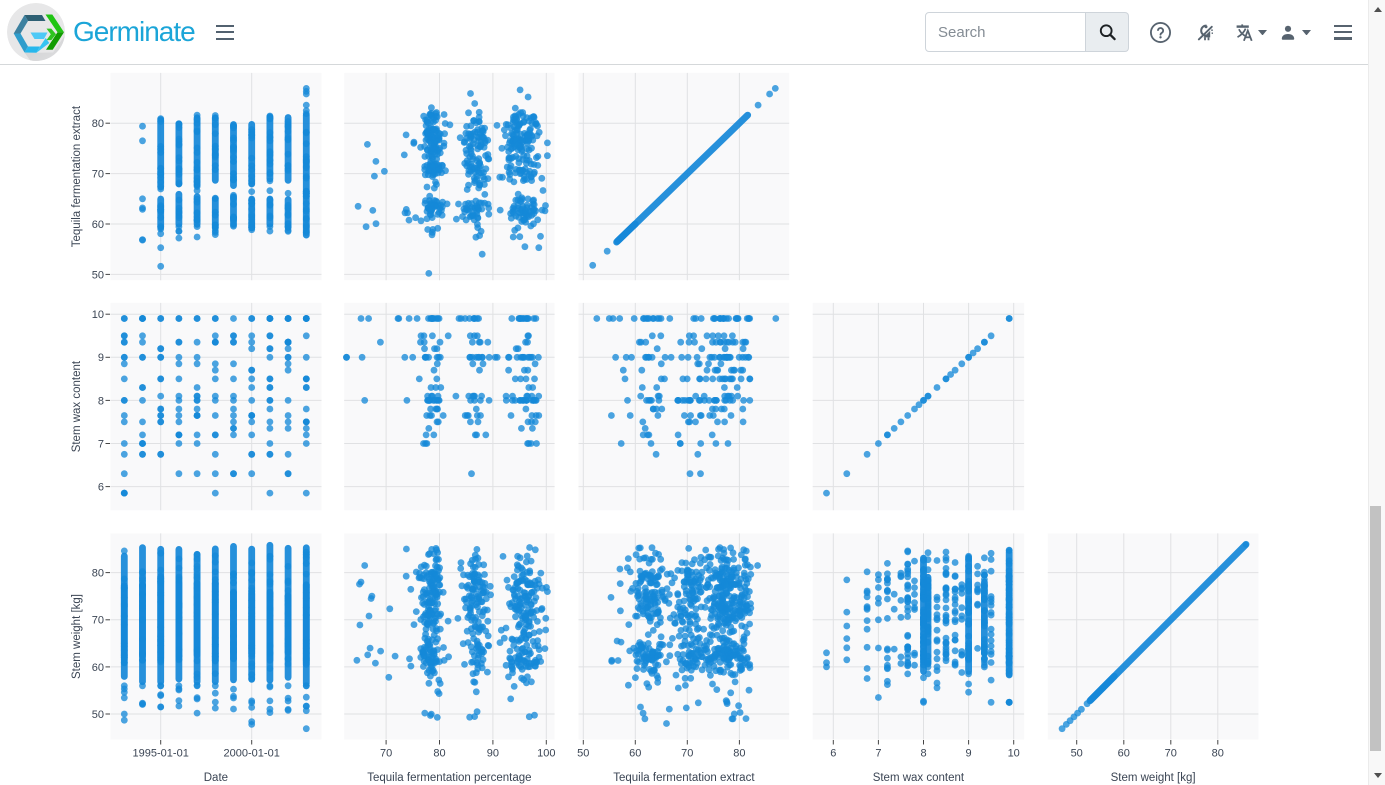 This screenshot has width=1385, height=785. I want to click on svg-text: 90, so click(493, 754).